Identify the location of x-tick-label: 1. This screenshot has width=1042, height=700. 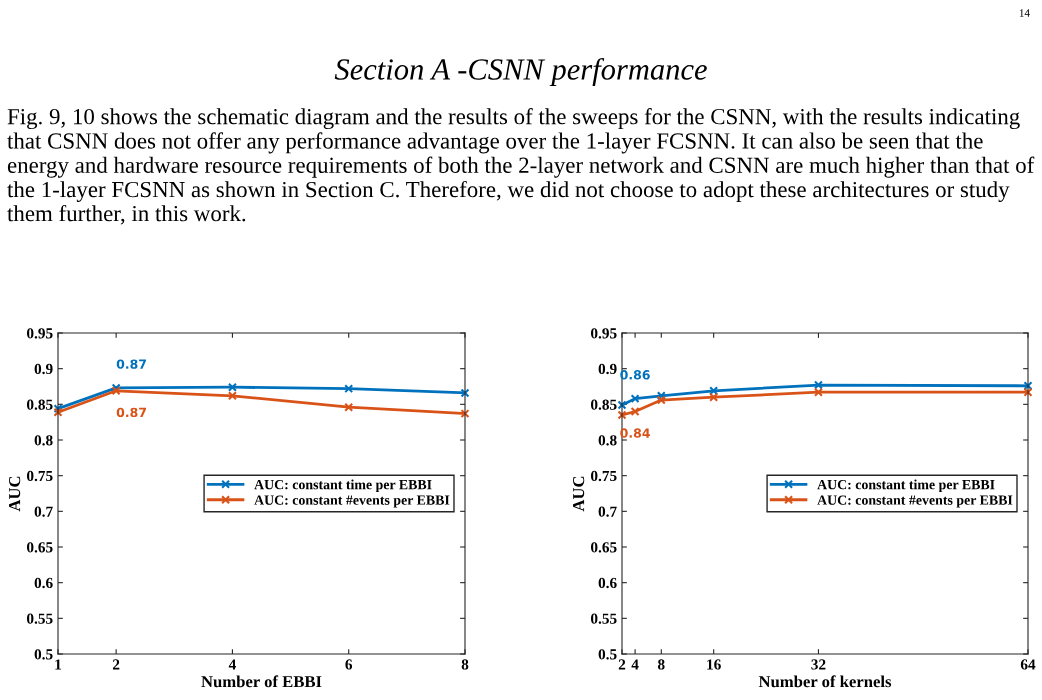
(58, 664).